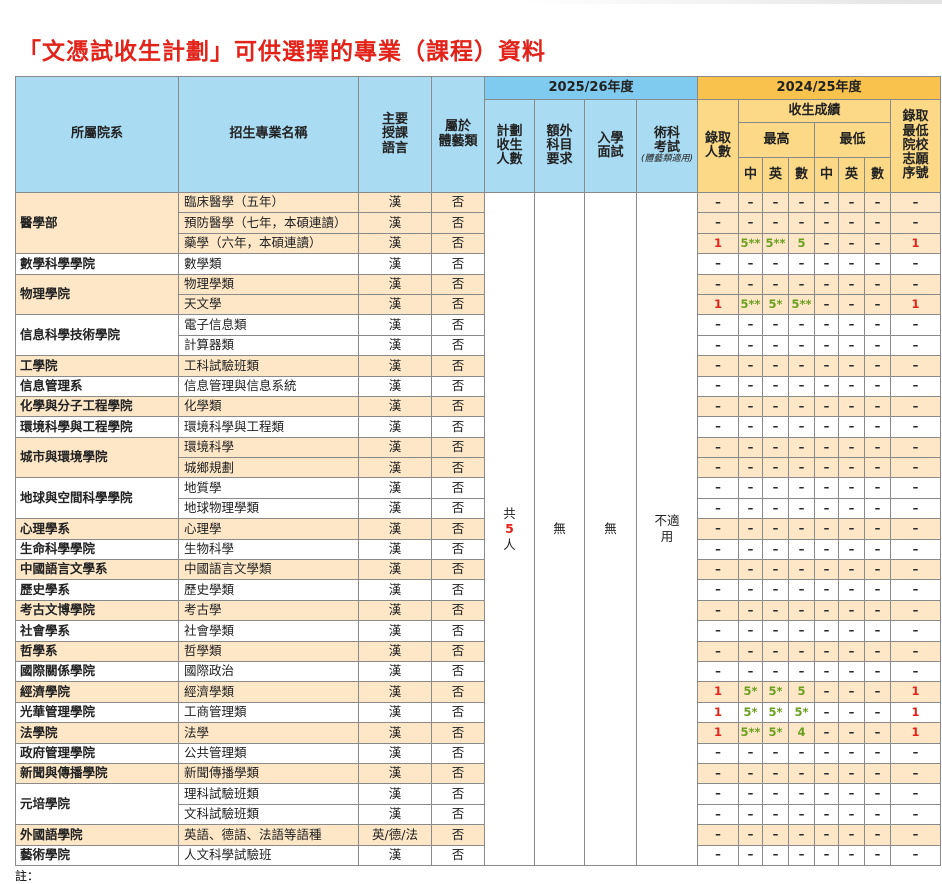 The image size is (942, 884). I want to click on result-cell: 5*, so click(751, 712).